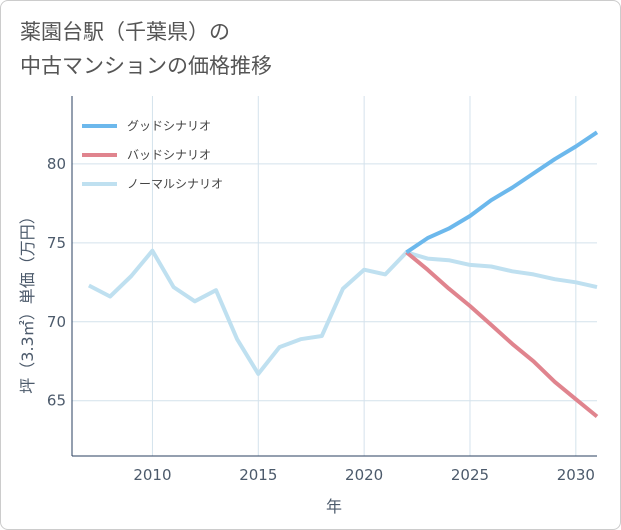 The height and width of the screenshot is (530, 621). I want to click on chart-title: 薬園台駅（千葉県）の 中古マンションの価格推移, so click(146, 49).